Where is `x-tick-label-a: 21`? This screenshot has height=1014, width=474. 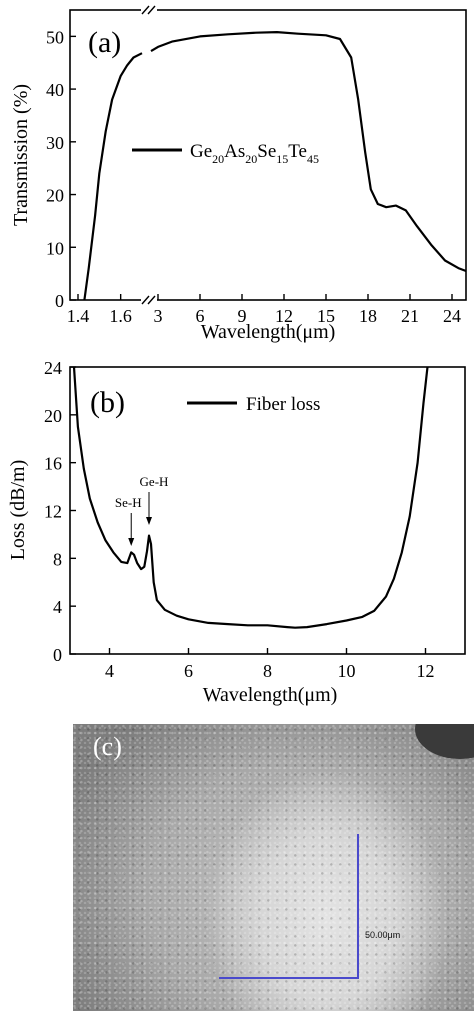 x-tick-label-a: 21 is located at coordinates (410, 316).